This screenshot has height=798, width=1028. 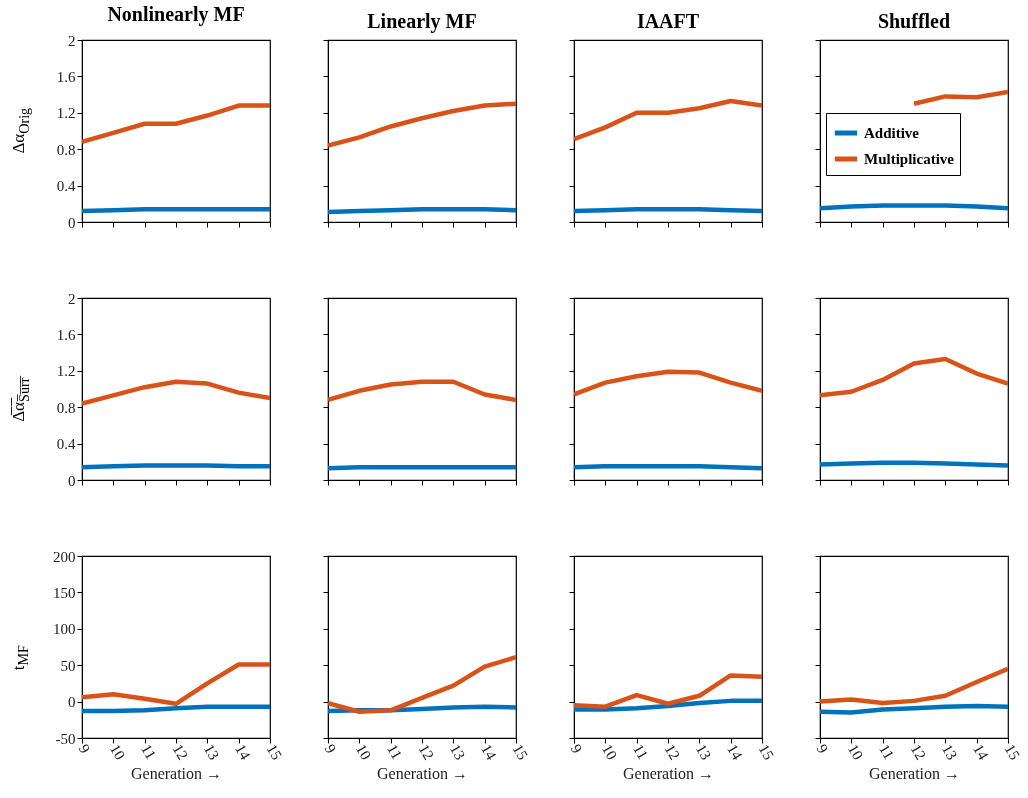 I want to click on chart-title: IAAFT, so click(x=668, y=20).